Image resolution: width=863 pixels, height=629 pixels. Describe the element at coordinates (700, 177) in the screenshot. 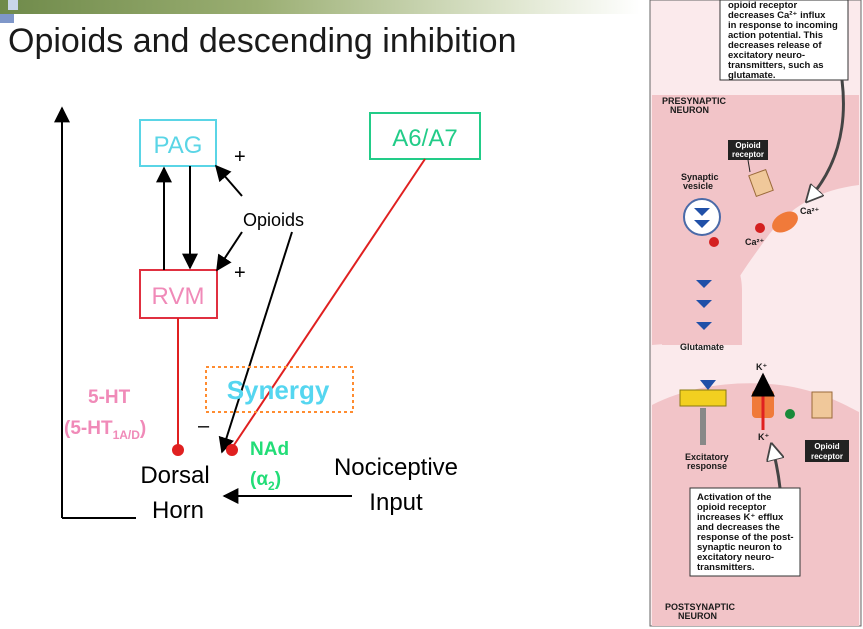

I see `synaptic-vesicle-label-1: Synaptic` at that location.